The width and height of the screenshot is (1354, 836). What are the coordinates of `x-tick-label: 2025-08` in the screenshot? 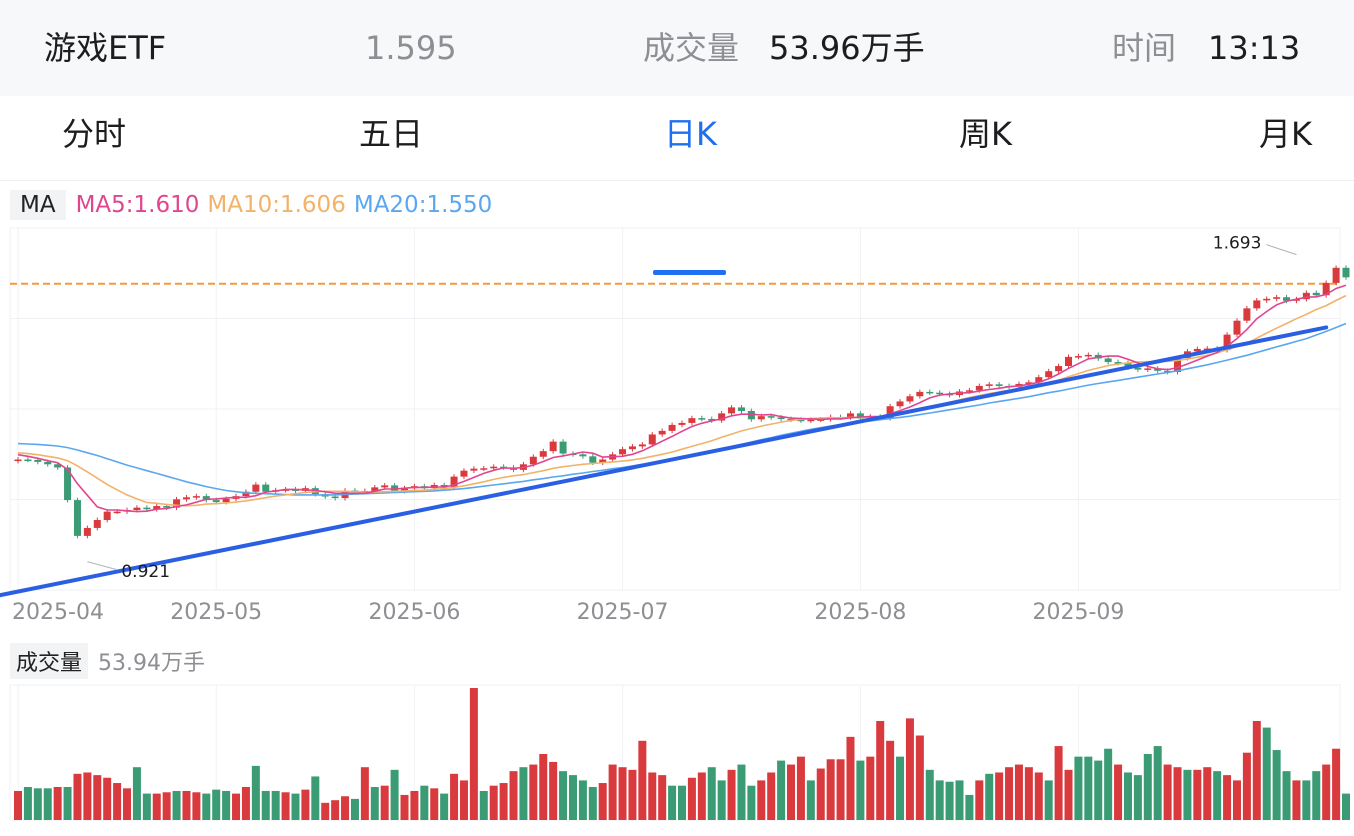 It's located at (860, 612).